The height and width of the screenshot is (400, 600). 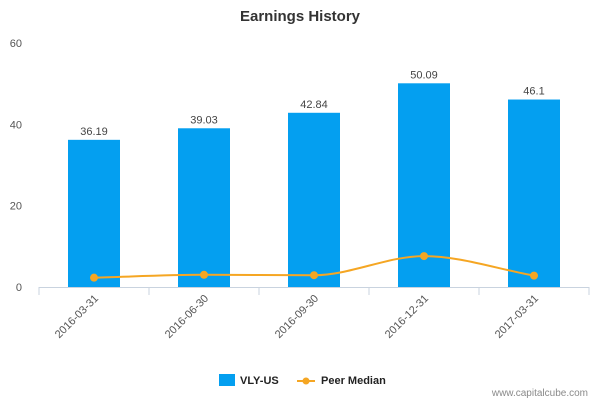 I want to click on bar-data-label: 39.03, so click(x=204, y=120).